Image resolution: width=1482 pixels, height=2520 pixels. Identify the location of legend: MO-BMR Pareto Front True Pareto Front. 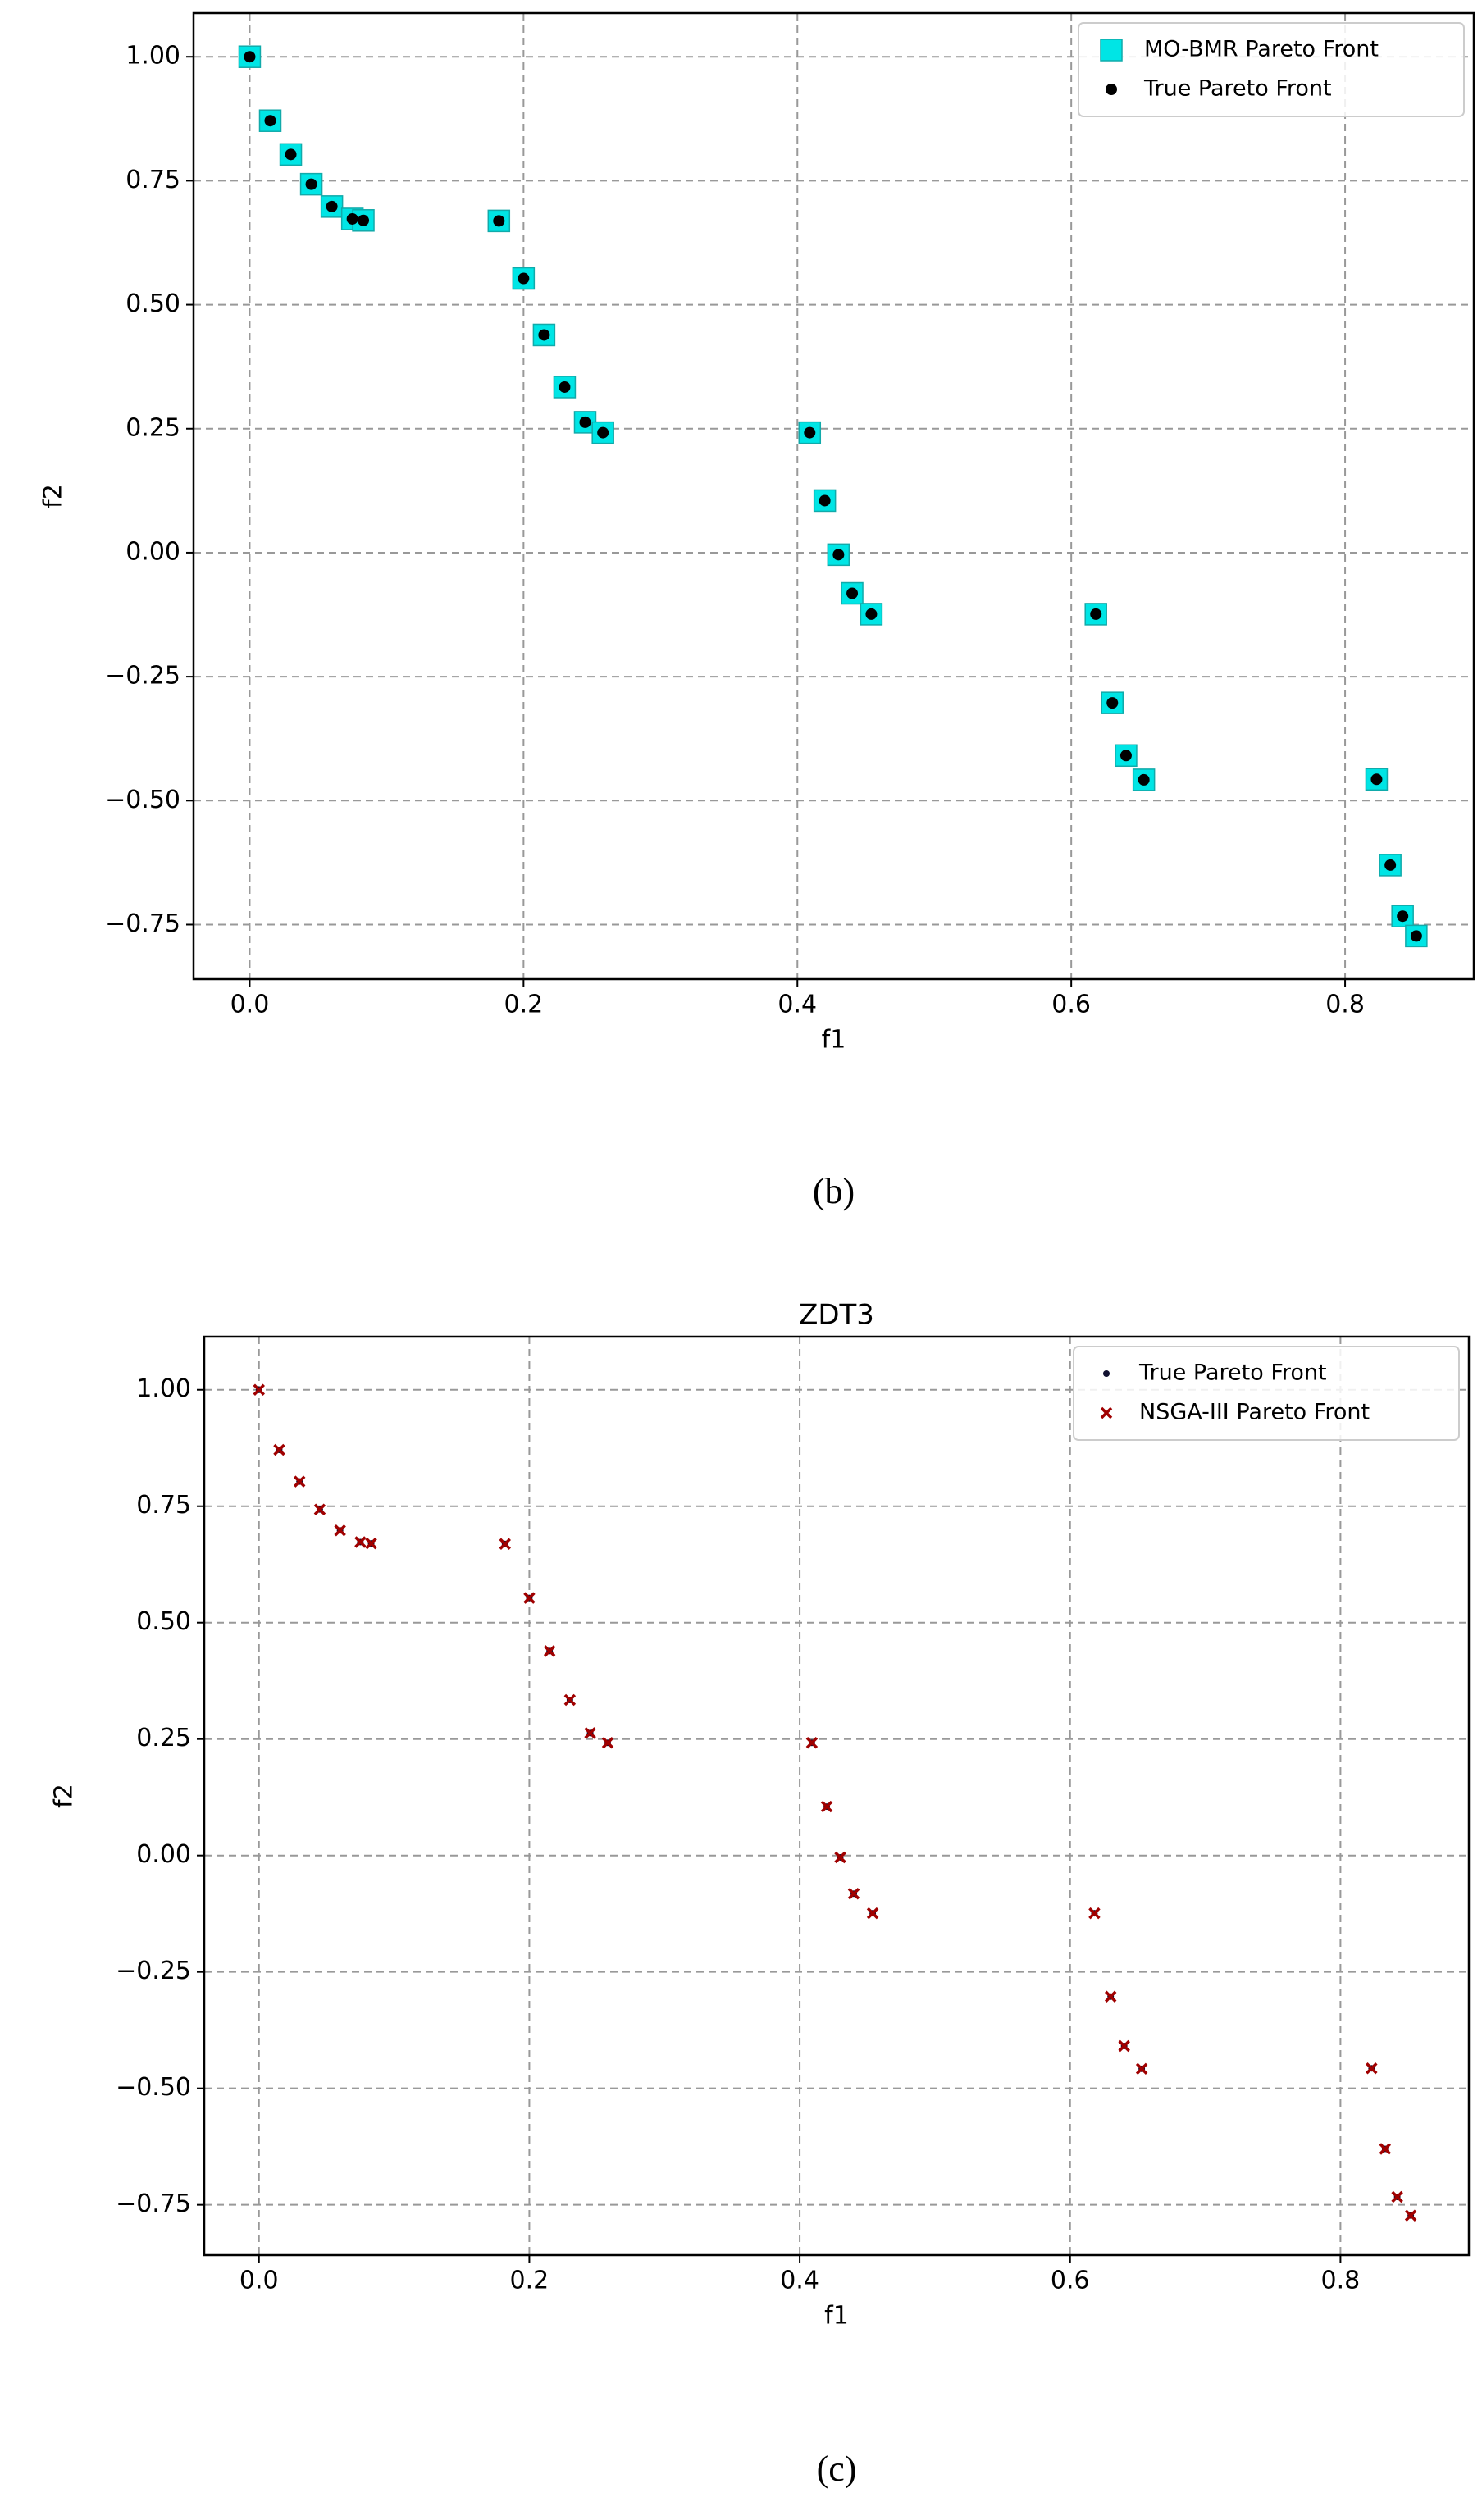
(1271, 69).